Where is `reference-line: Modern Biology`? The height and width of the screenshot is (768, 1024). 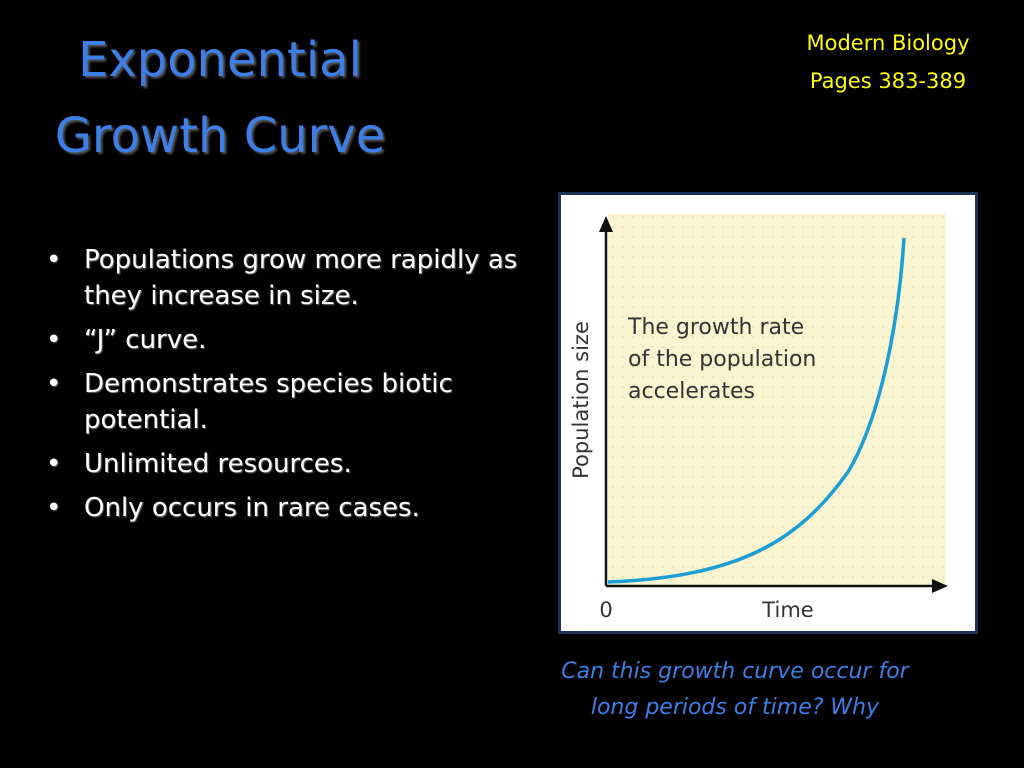 reference-line: Modern Biology is located at coordinates (888, 43).